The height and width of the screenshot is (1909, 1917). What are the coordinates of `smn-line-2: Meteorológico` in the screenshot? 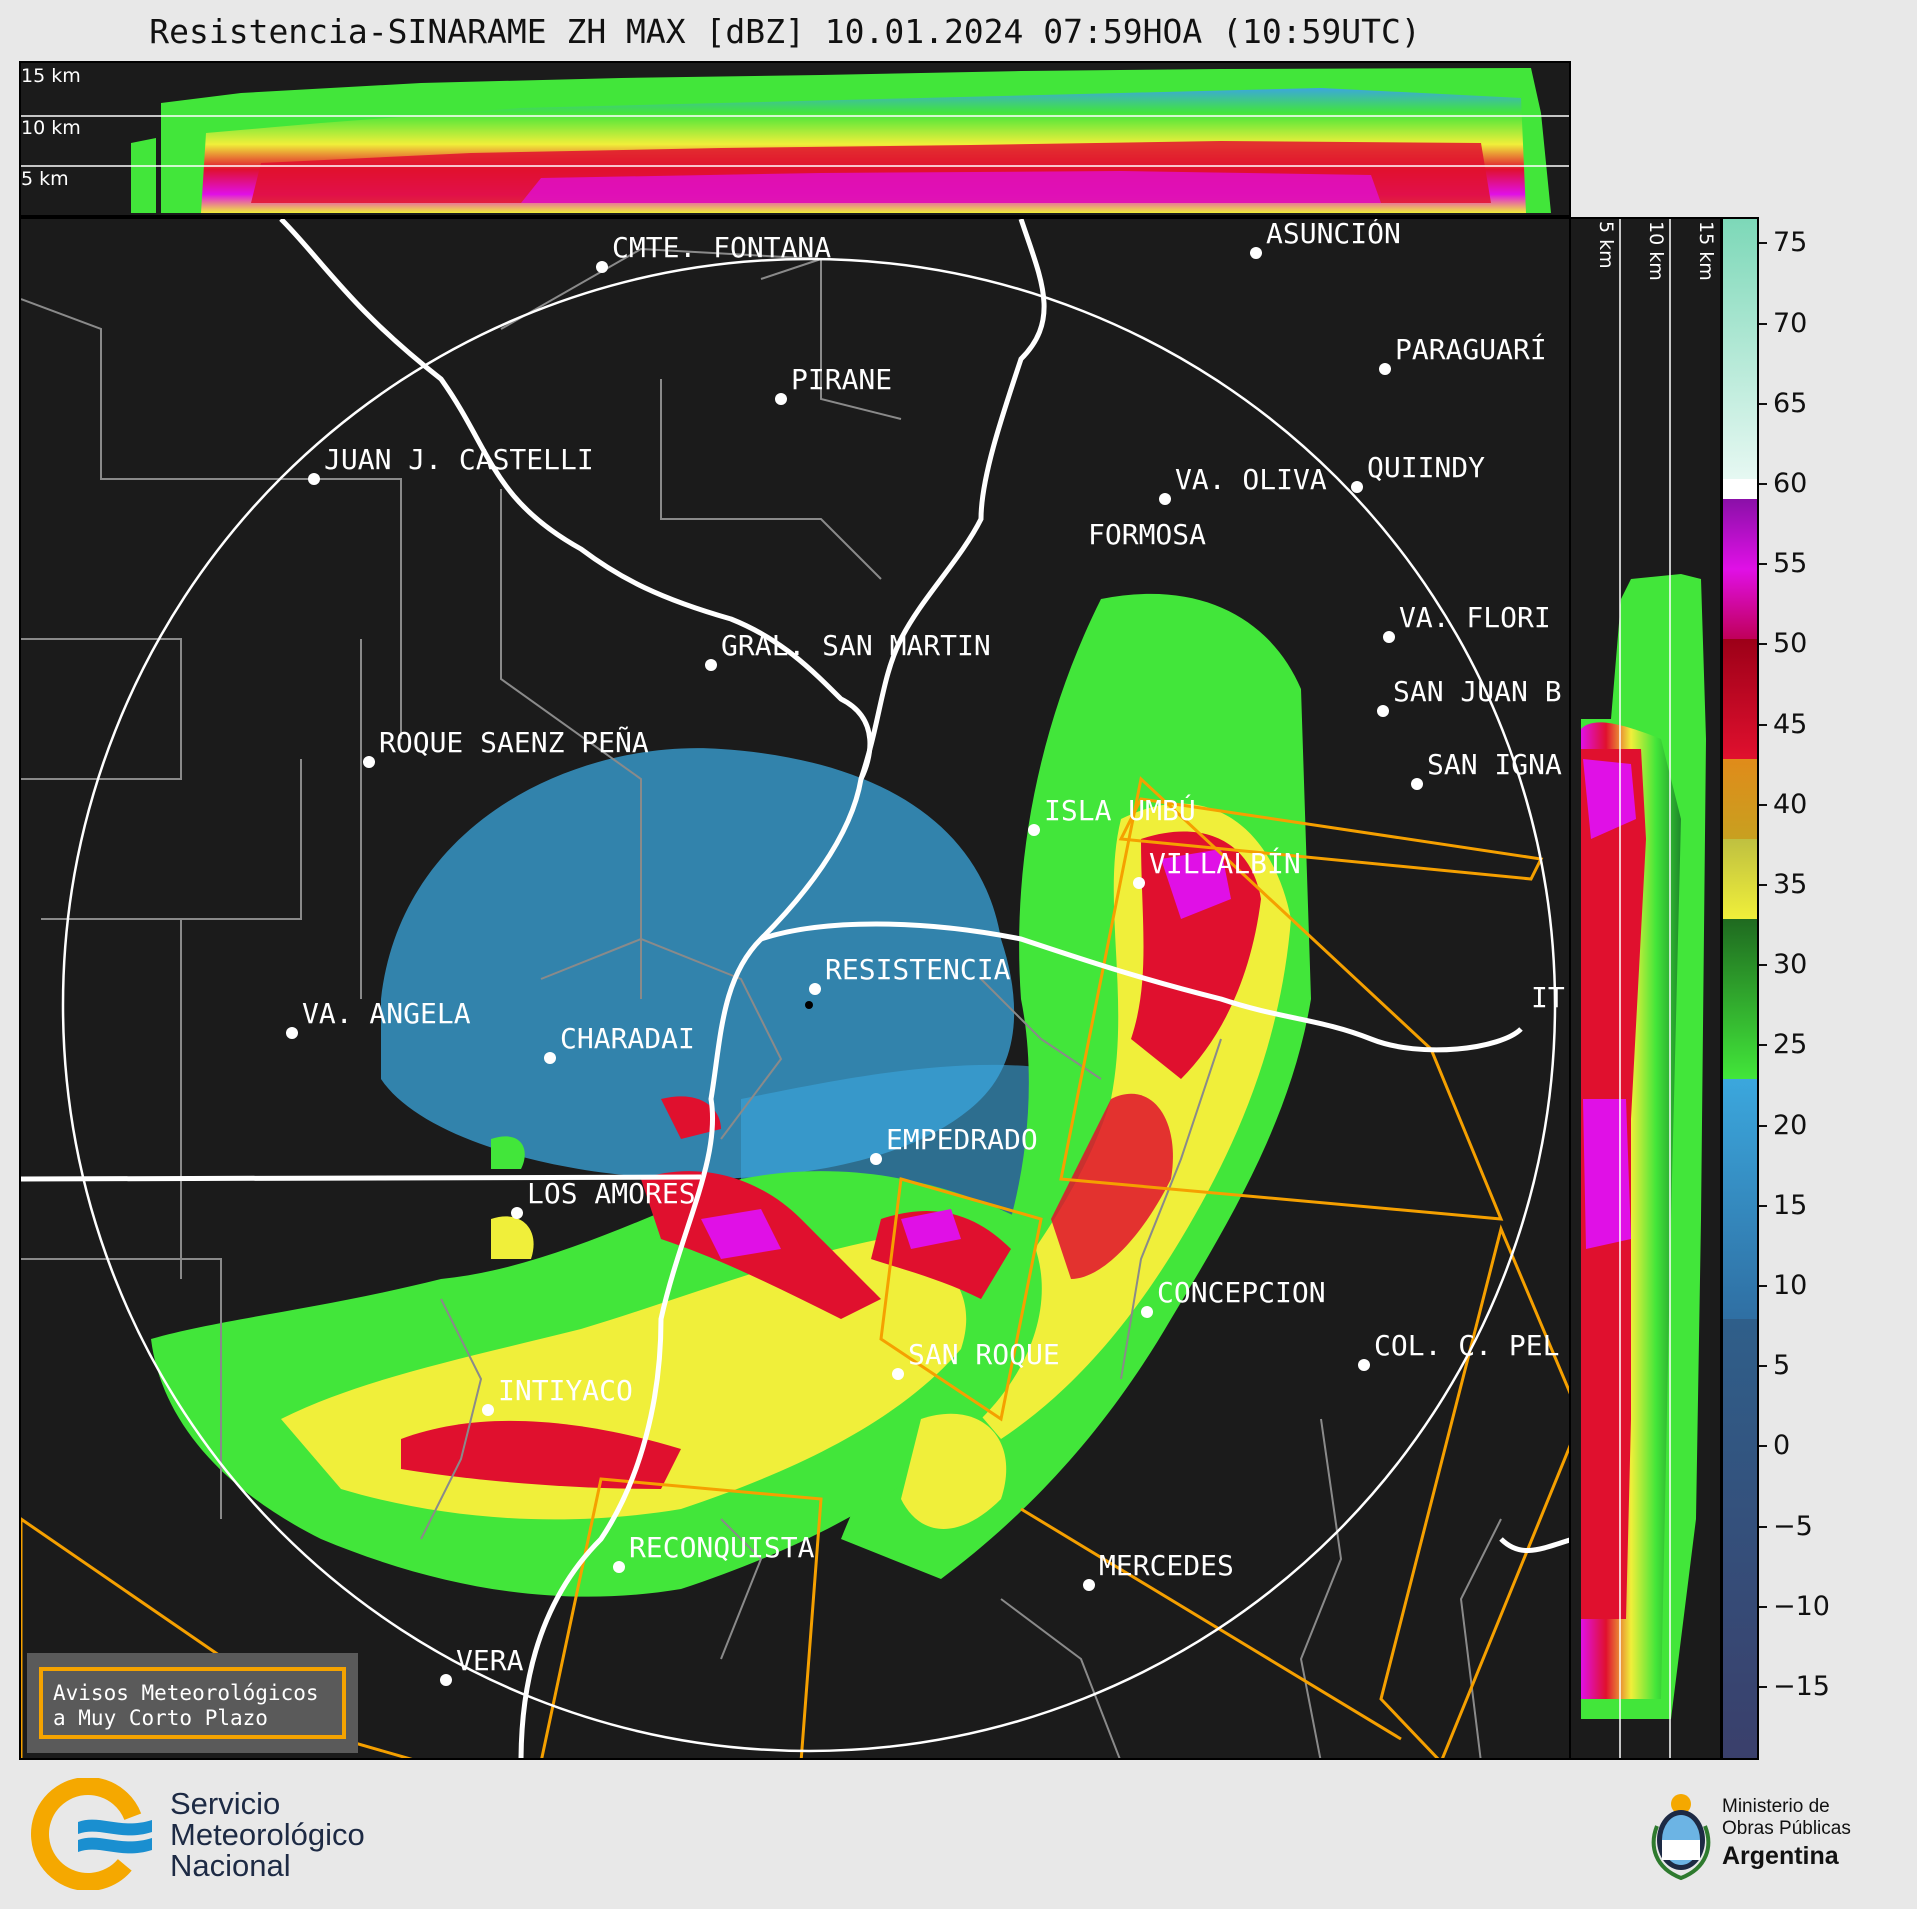 It's located at (267, 1834).